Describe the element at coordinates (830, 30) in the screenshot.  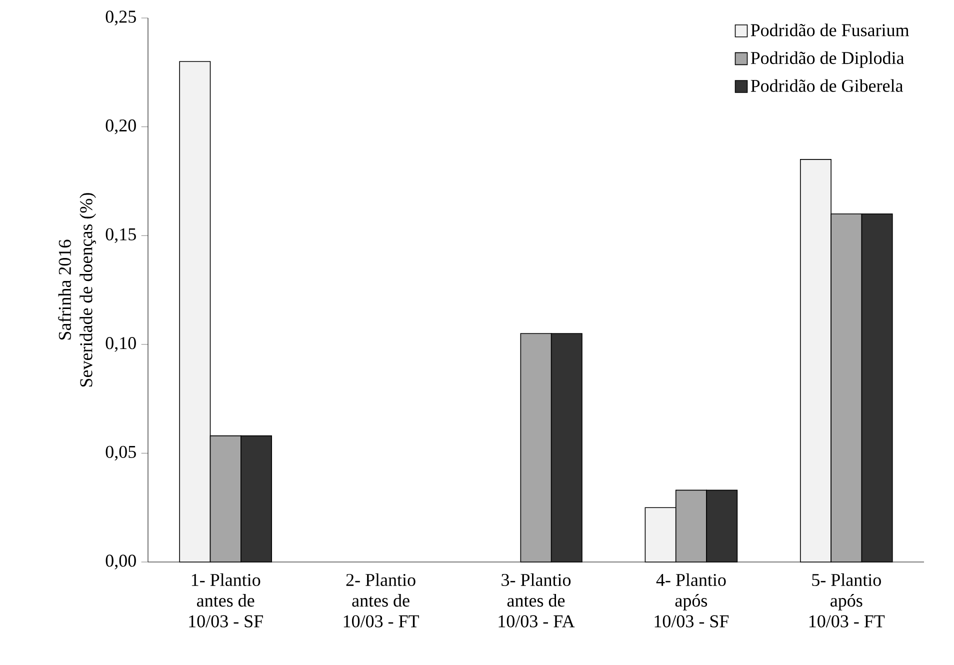
I see `legend-label: Podridão de Fusarium` at that location.